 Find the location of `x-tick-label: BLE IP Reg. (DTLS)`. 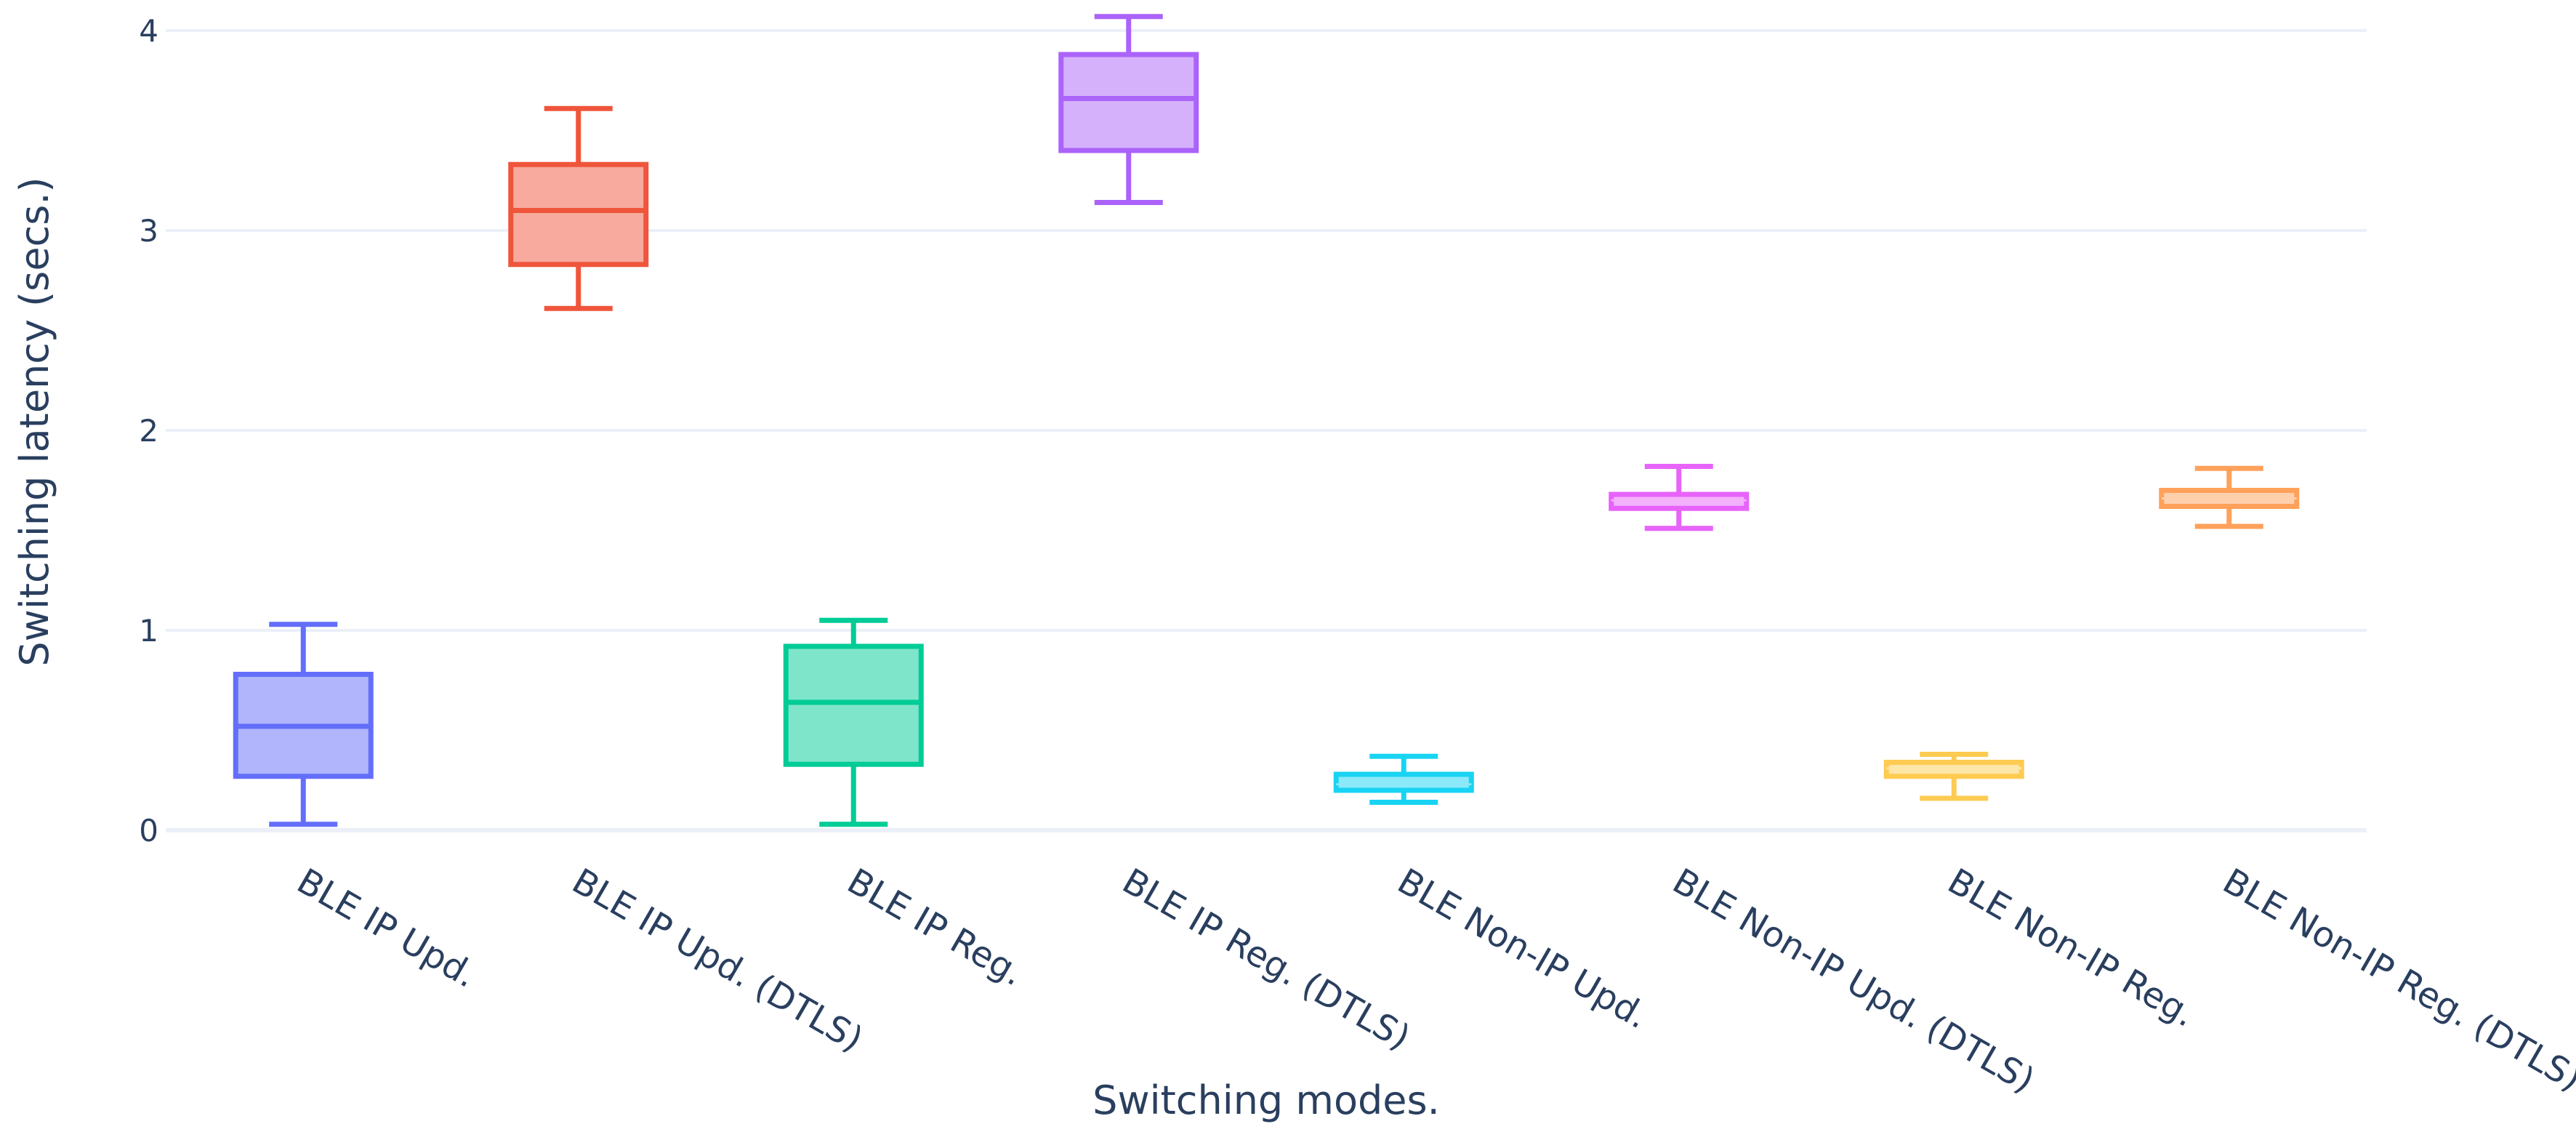

x-tick-label: BLE IP Reg. (DTLS) is located at coordinates (1266, 960).